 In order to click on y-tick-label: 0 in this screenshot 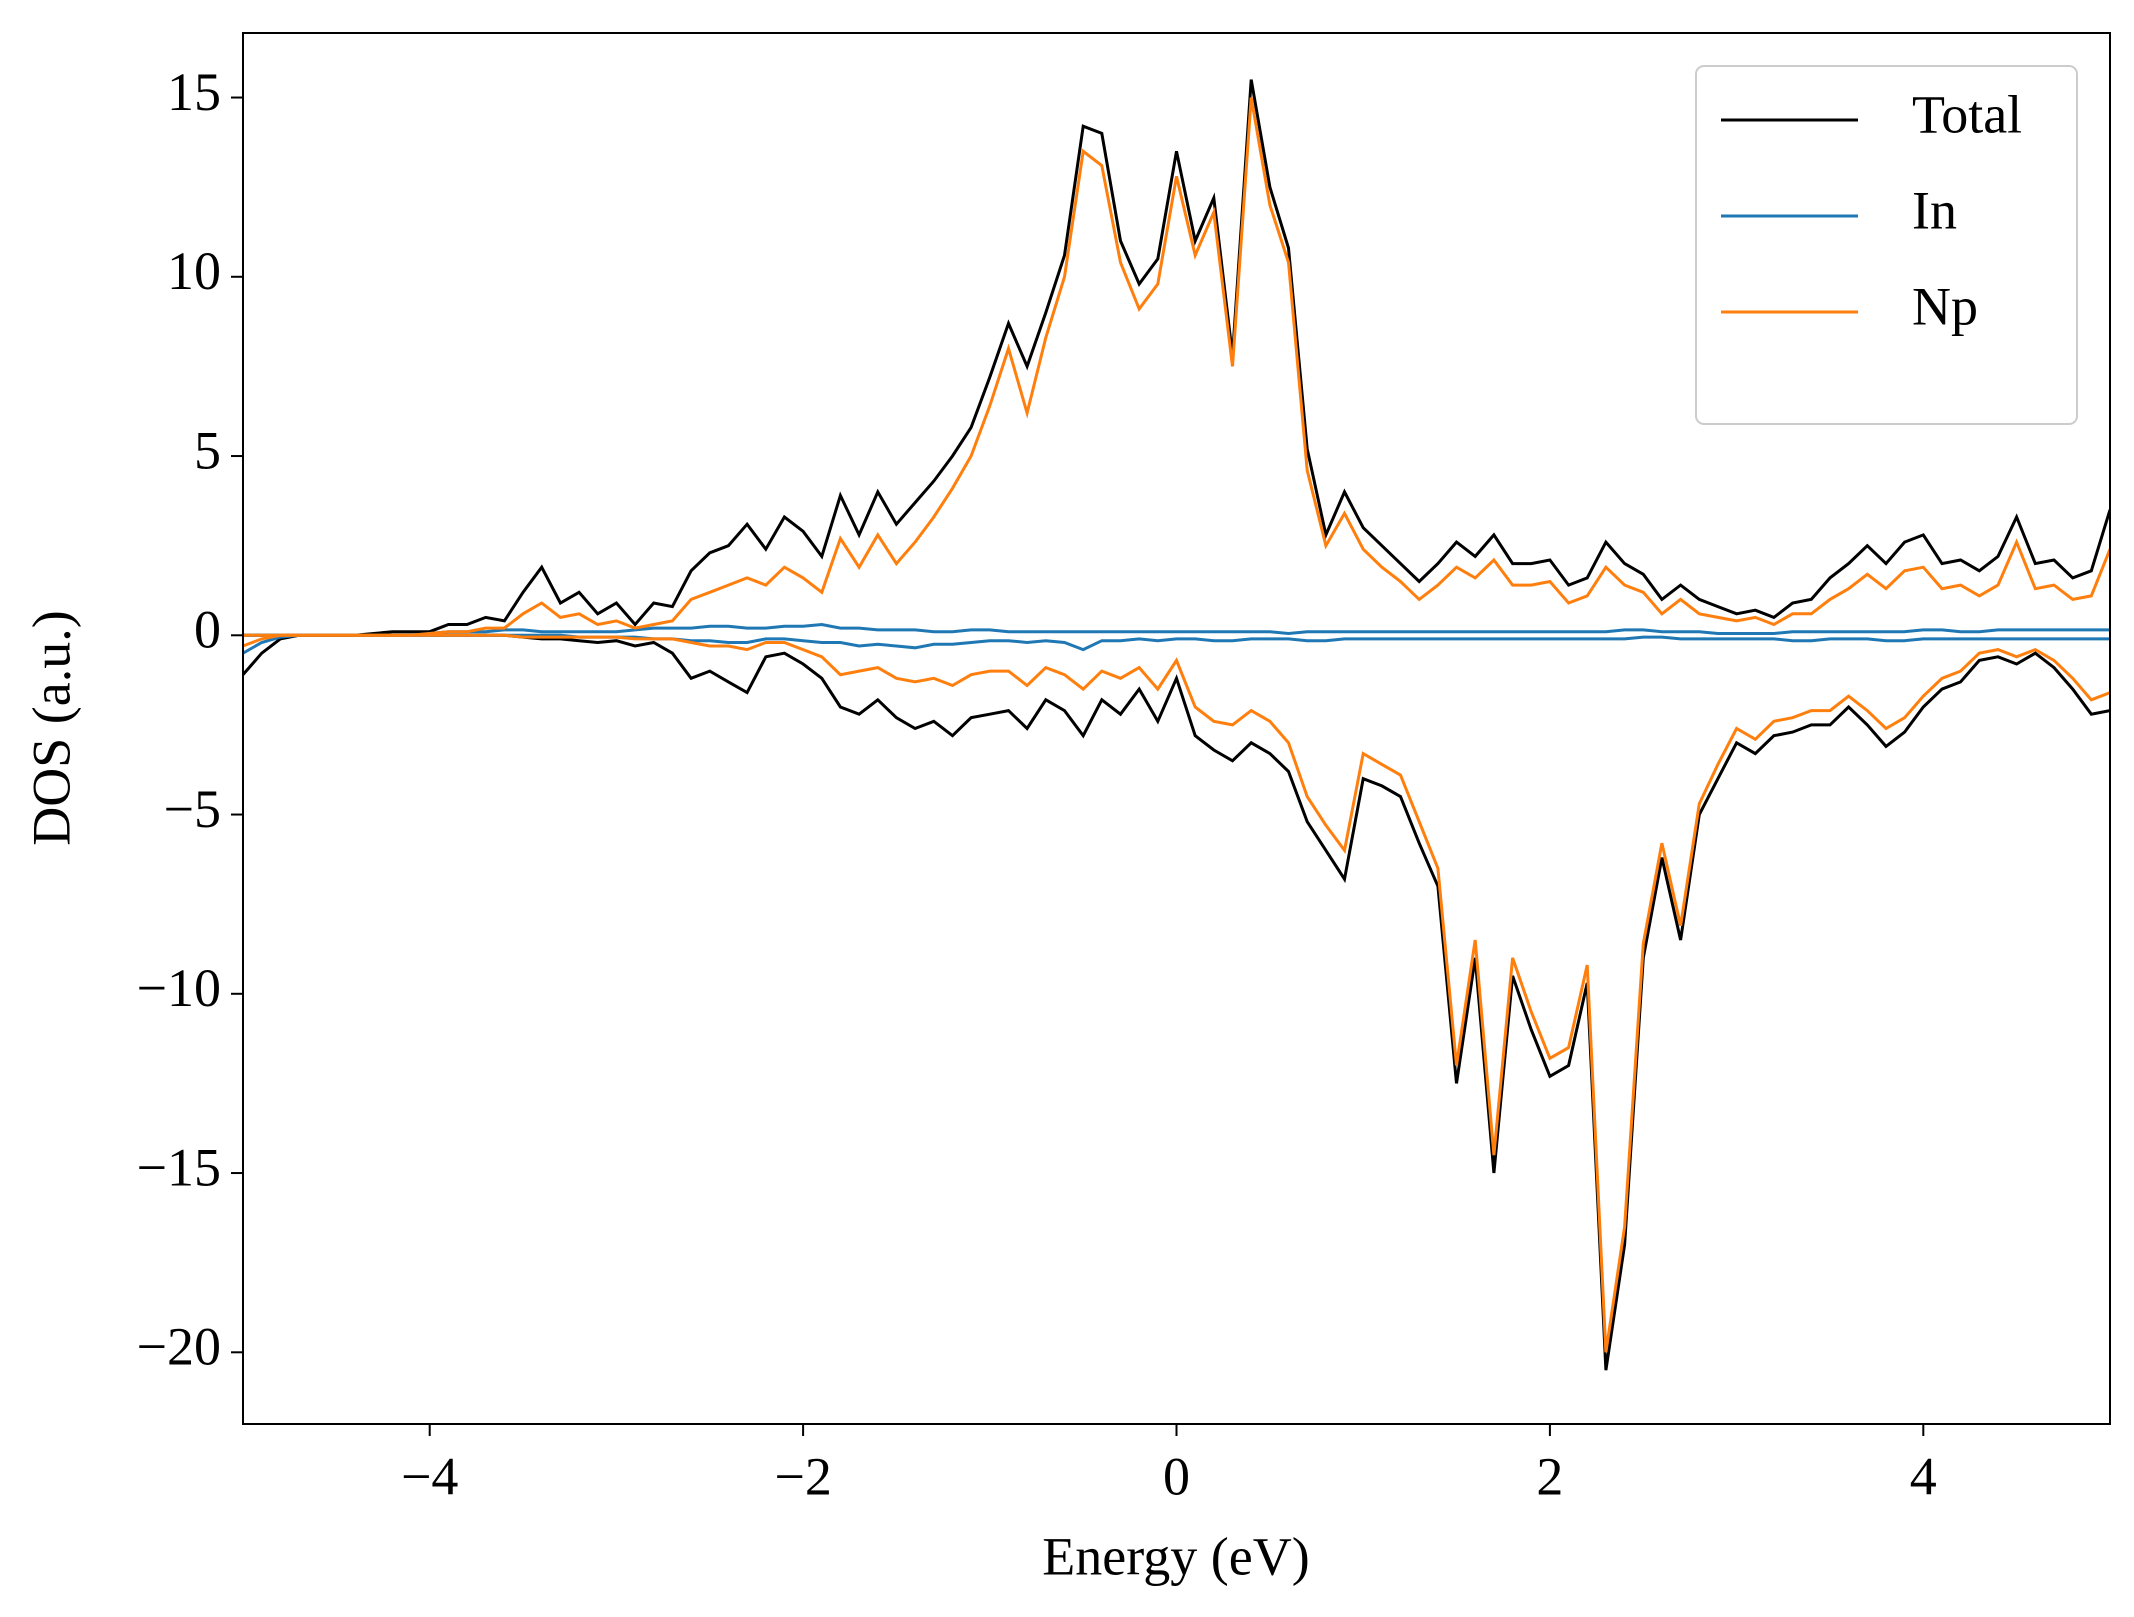, I will do `click(207, 630)`.